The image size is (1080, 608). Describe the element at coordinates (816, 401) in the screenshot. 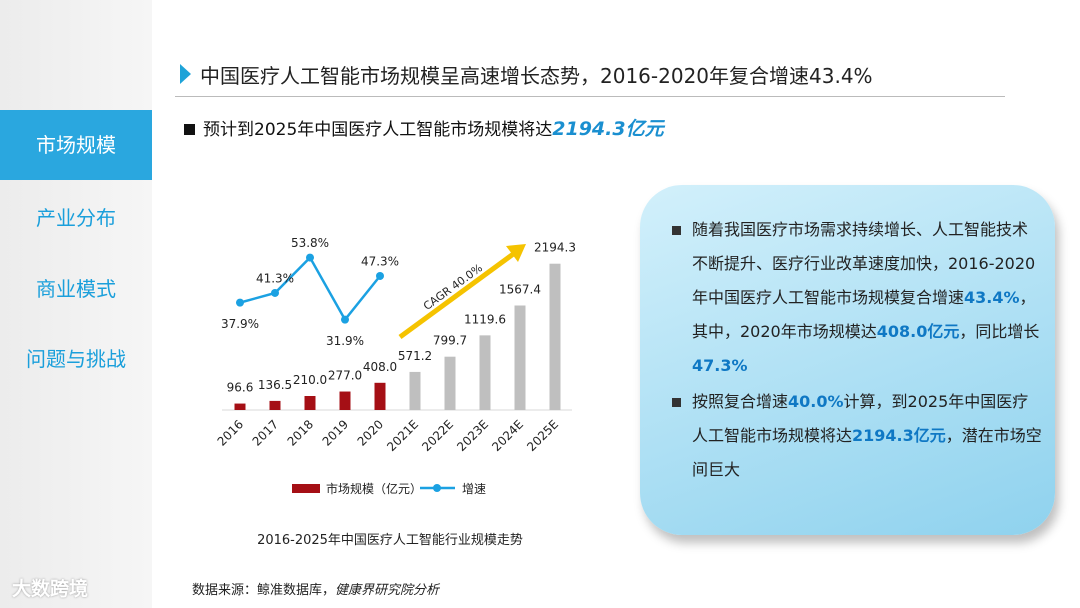

I see `note-highlight: 40.0%` at that location.